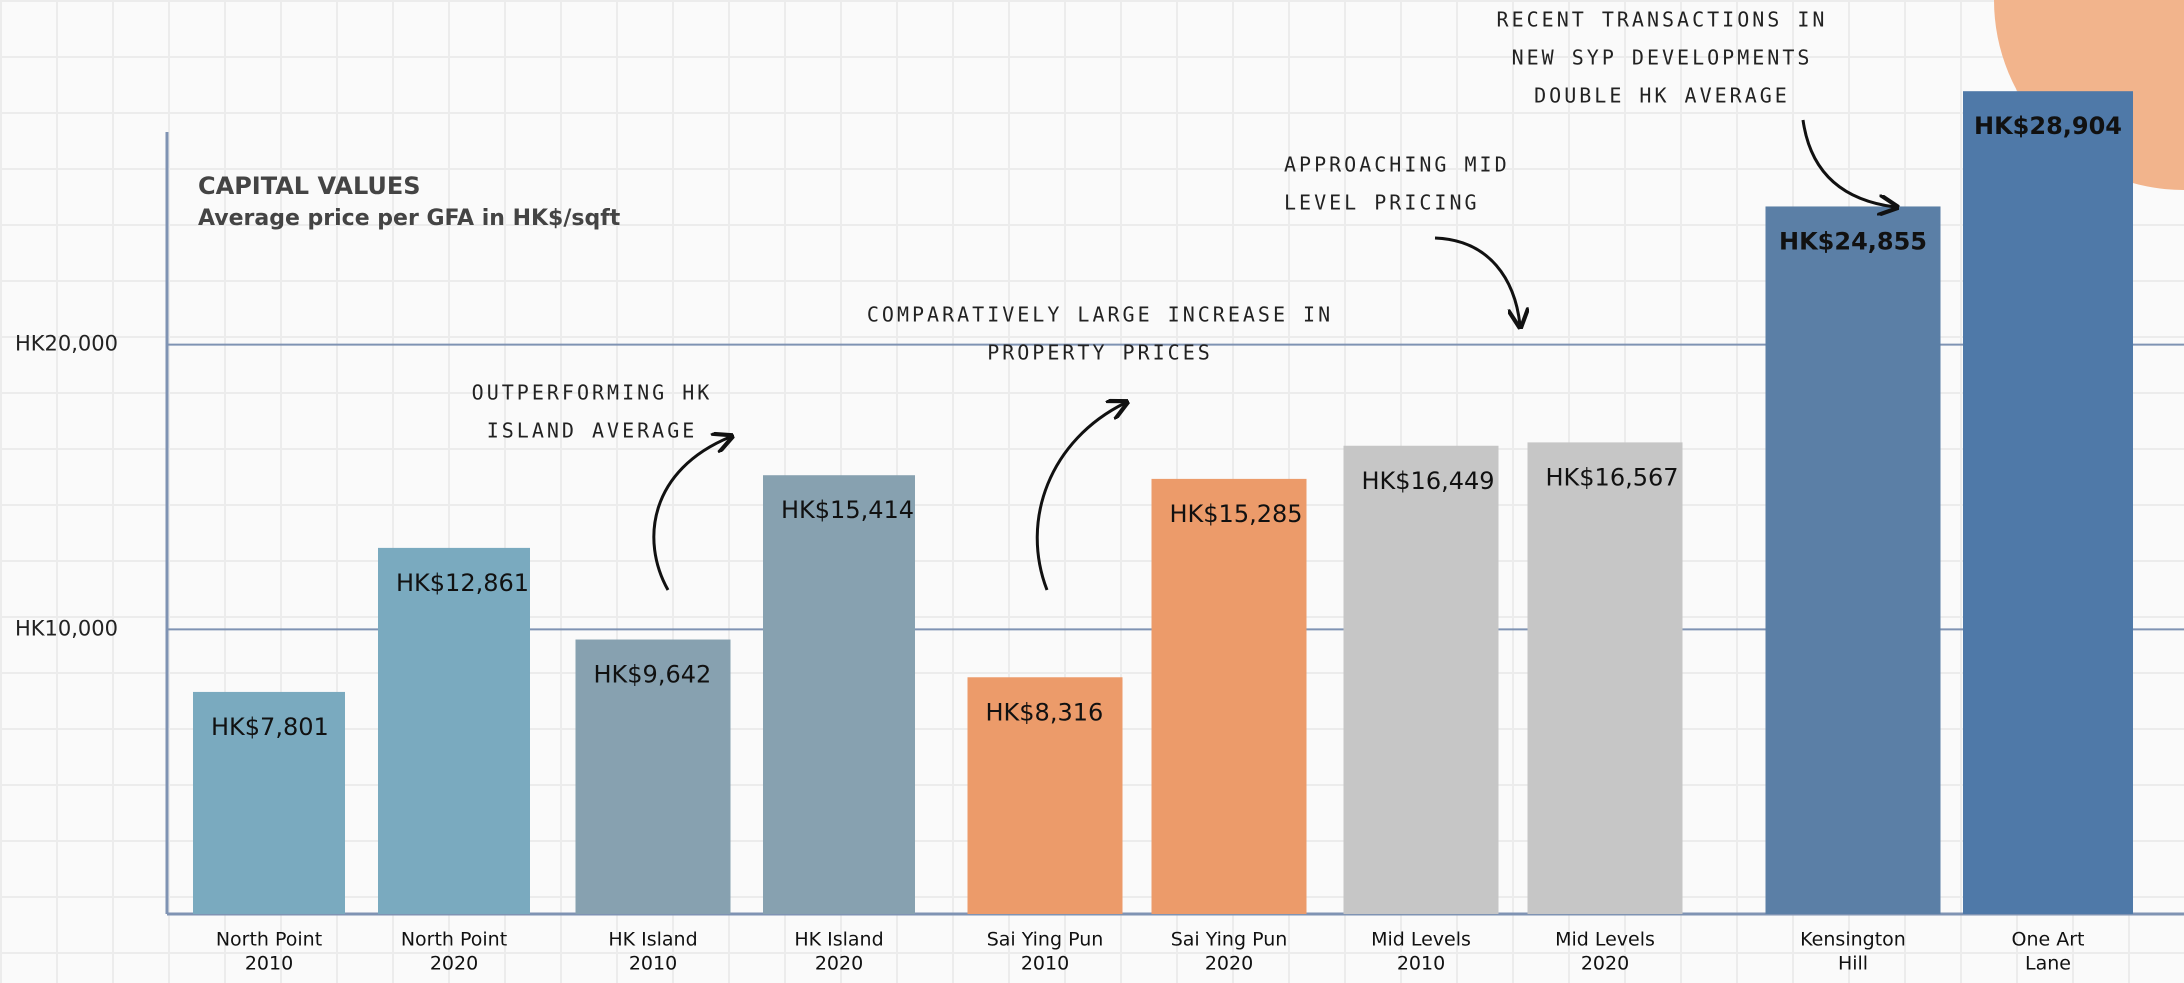  What do you see at coordinates (270, 727) in the screenshot?
I see `value-label: HK$7,801` at bounding box center [270, 727].